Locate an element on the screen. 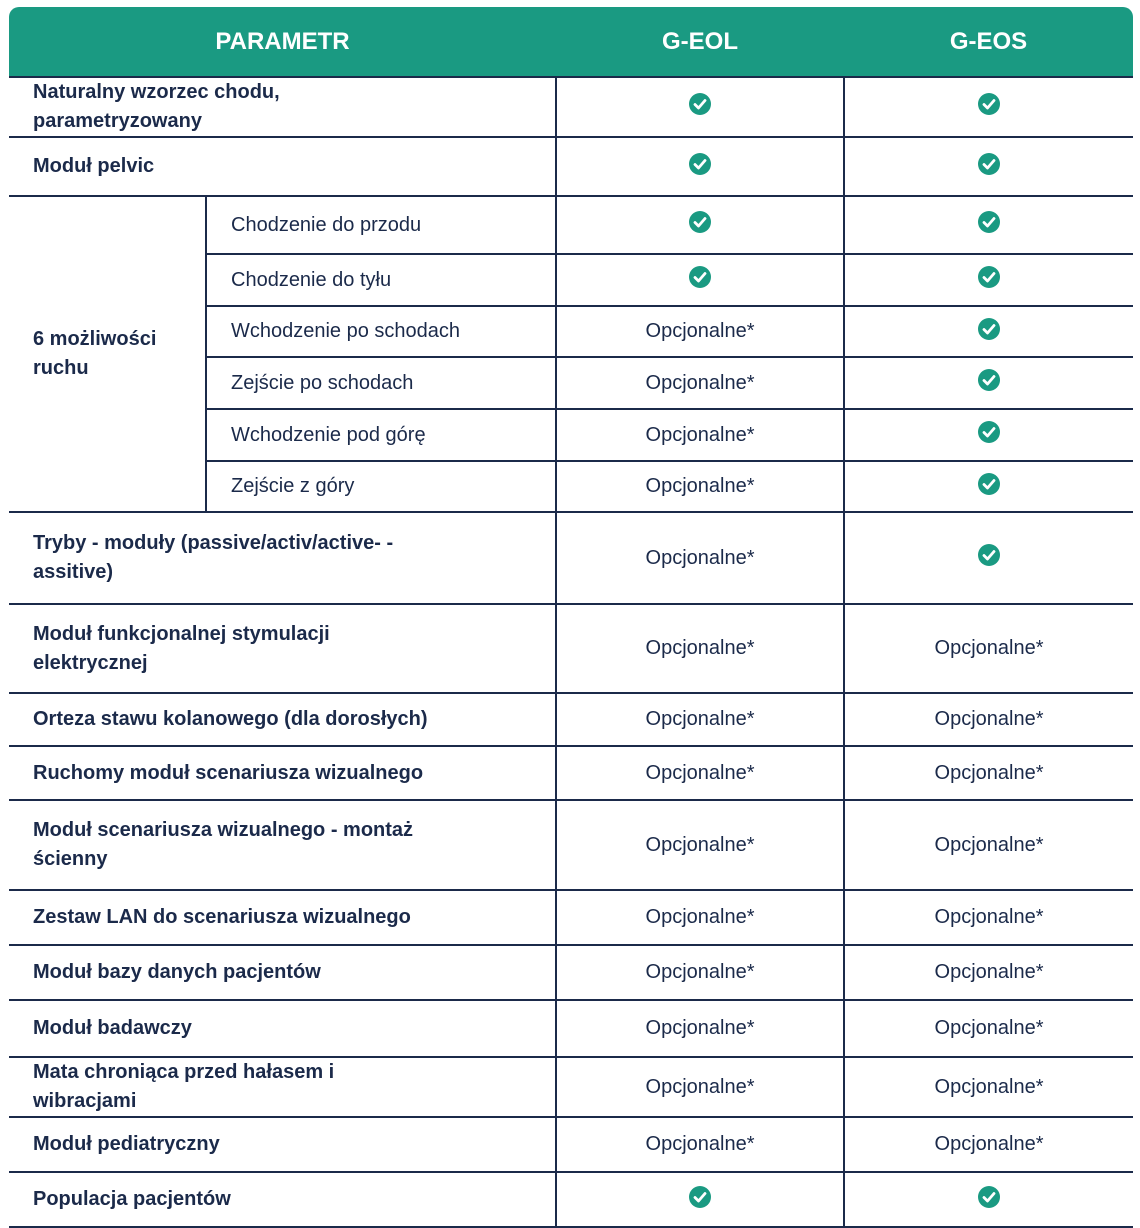 The image size is (1140, 1228). table-row: Wchodzenie pod górę Opcjonalne* is located at coordinates (571, 435).